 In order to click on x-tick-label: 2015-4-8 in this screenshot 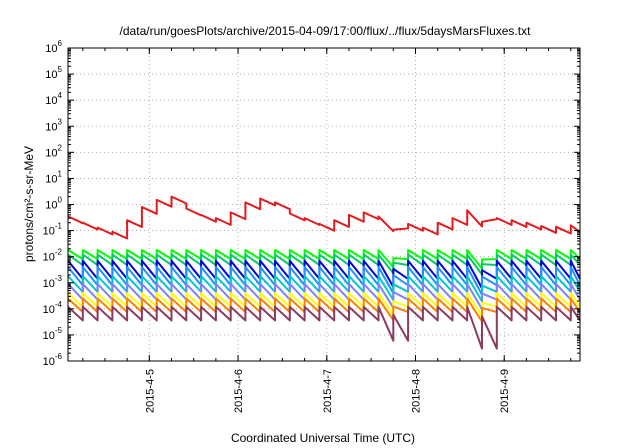, I will do `click(416, 391)`.